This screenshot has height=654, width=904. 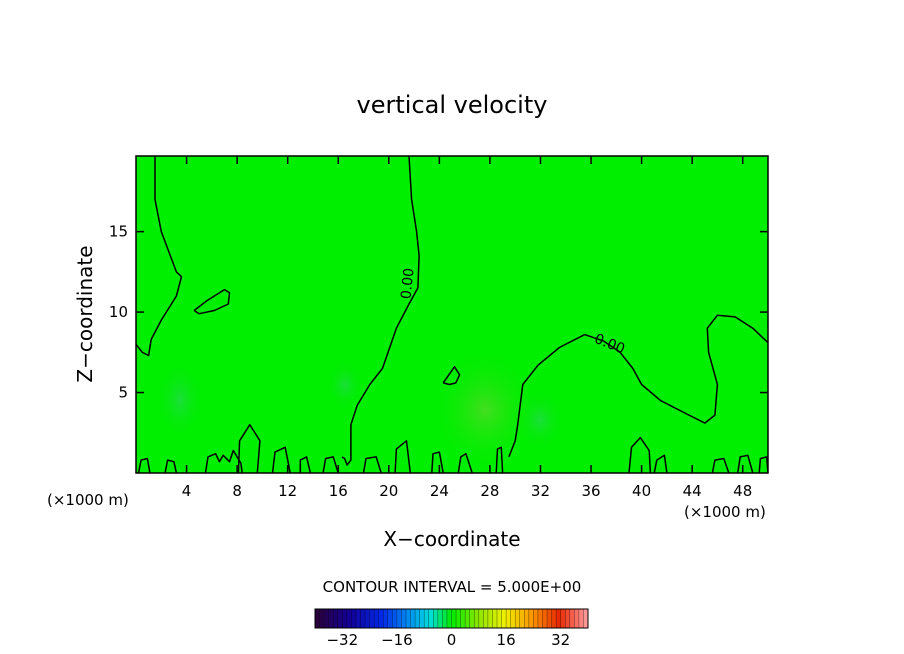 What do you see at coordinates (123, 393) in the screenshot?
I see `y-tick-label: 5` at bounding box center [123, 393].